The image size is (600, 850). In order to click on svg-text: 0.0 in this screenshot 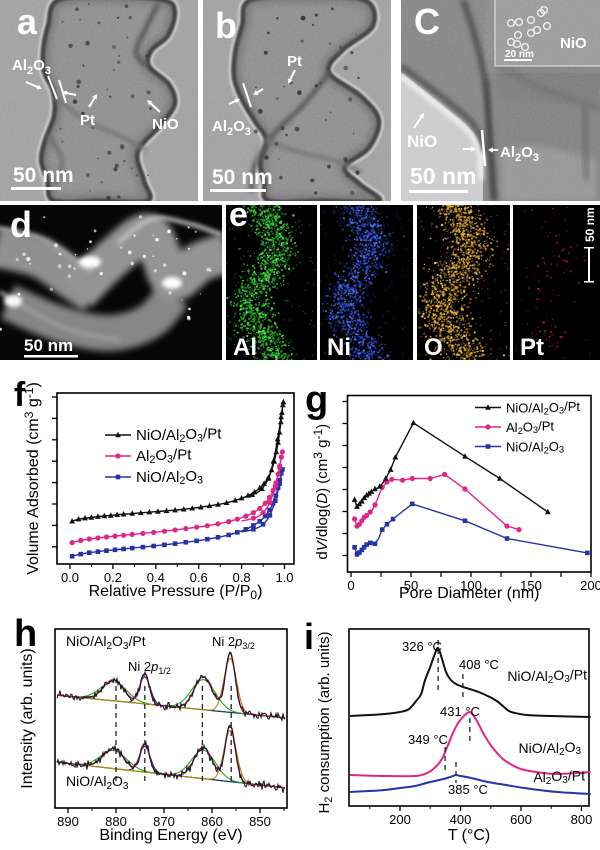, I will do `click(70, 577)`.